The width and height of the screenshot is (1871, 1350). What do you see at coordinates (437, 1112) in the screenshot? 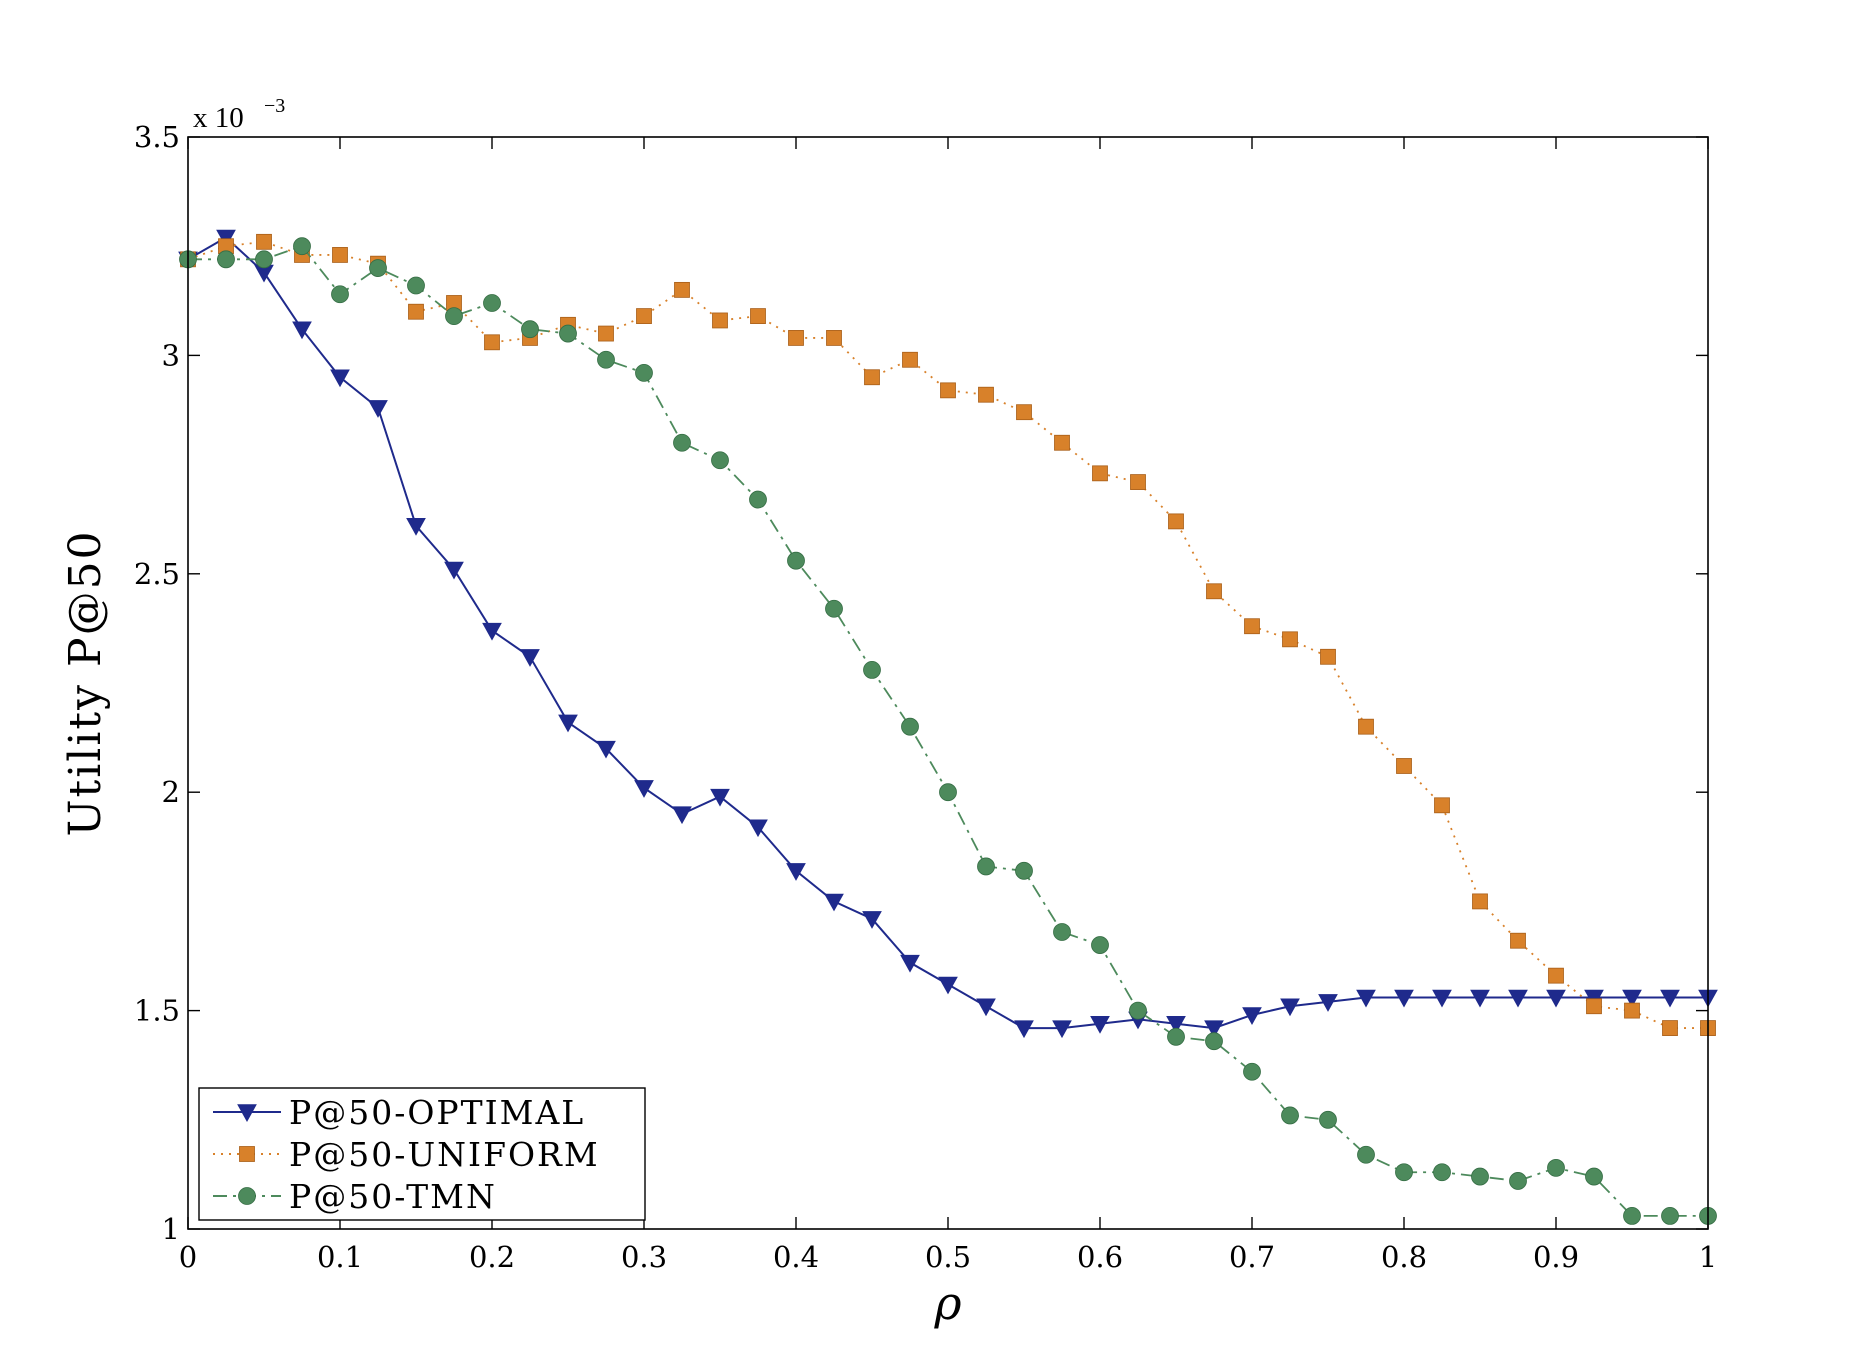
I see `legend-label: P@50-OPTIMAL` at bounding box center [437, 1112].